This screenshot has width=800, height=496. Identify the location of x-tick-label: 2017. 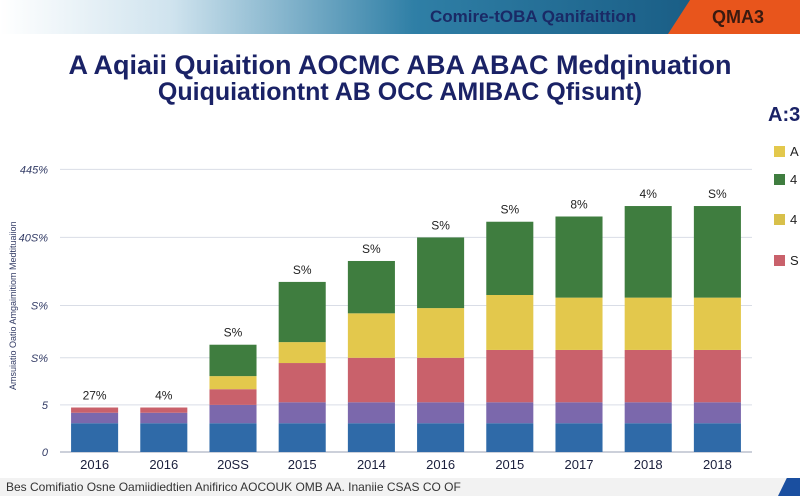
(579, 464).